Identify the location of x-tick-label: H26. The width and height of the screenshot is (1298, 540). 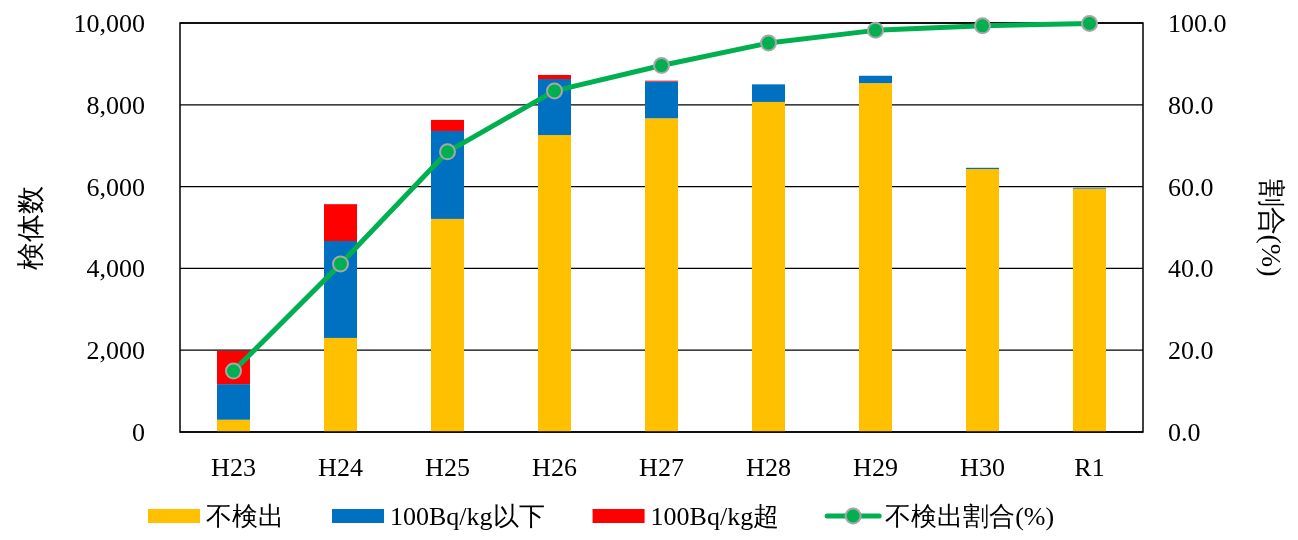
(554, 467).